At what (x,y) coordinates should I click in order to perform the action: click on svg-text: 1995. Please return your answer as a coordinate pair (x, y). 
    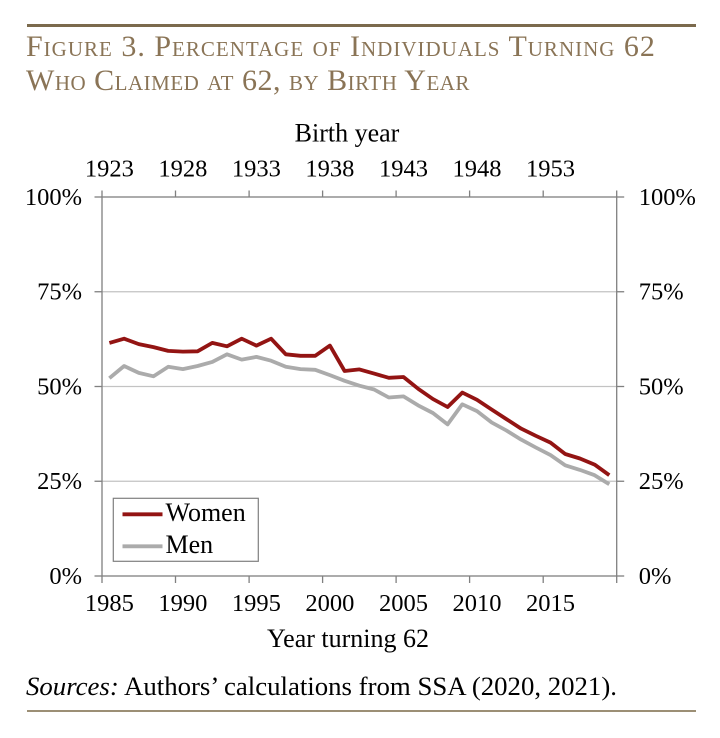
    Looking at the image, I should click on (256, 603).